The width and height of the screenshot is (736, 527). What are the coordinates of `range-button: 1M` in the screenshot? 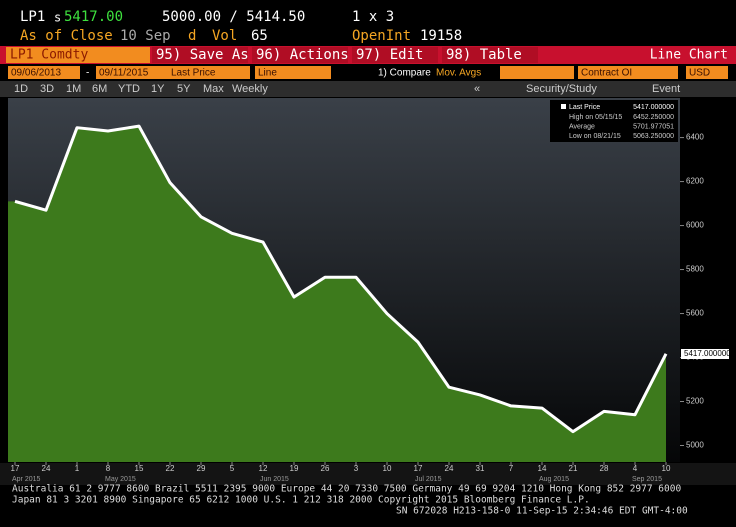 It's located at (73, 89).